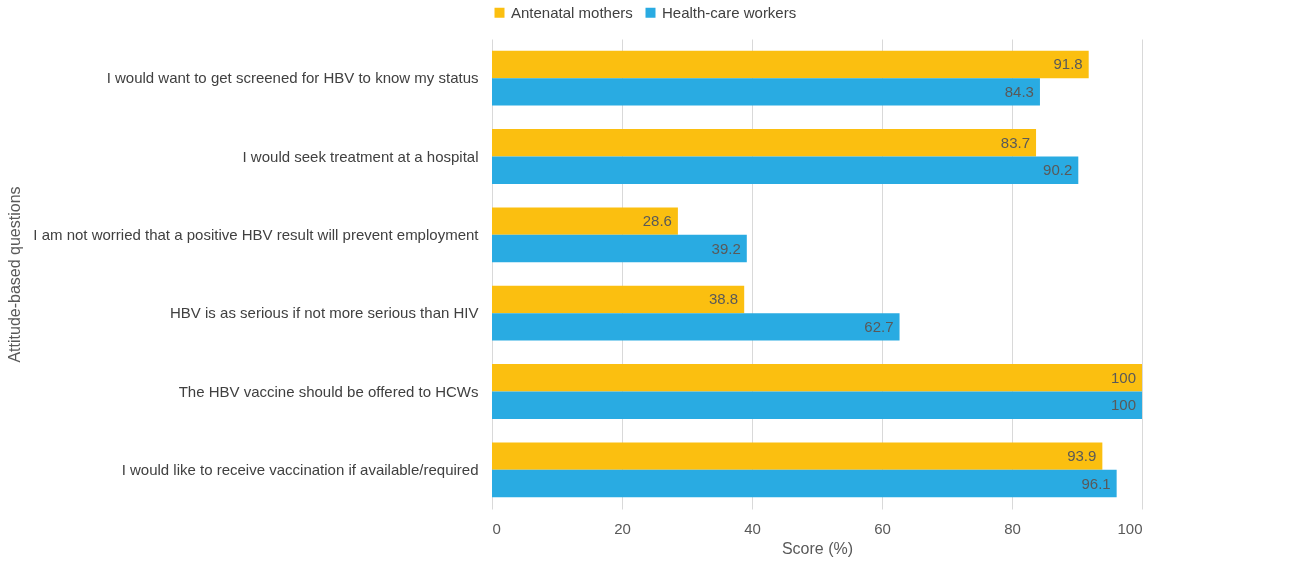 The width and height of the screenshot is (1295, 586). Describe the element at coordinates (729, 12) in the screenshot. I see `legend-label: Health-care workers` at that location.